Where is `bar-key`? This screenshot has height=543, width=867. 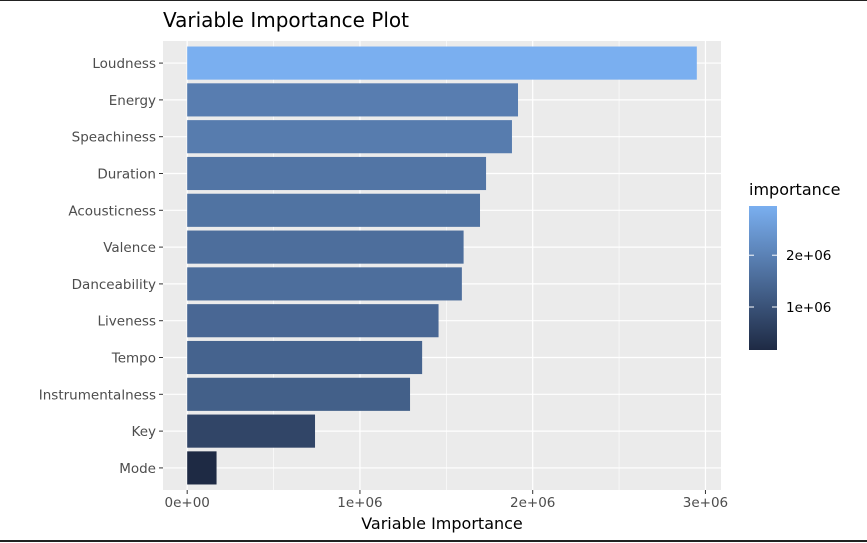
bar-key is located at coordinates (251, 431).